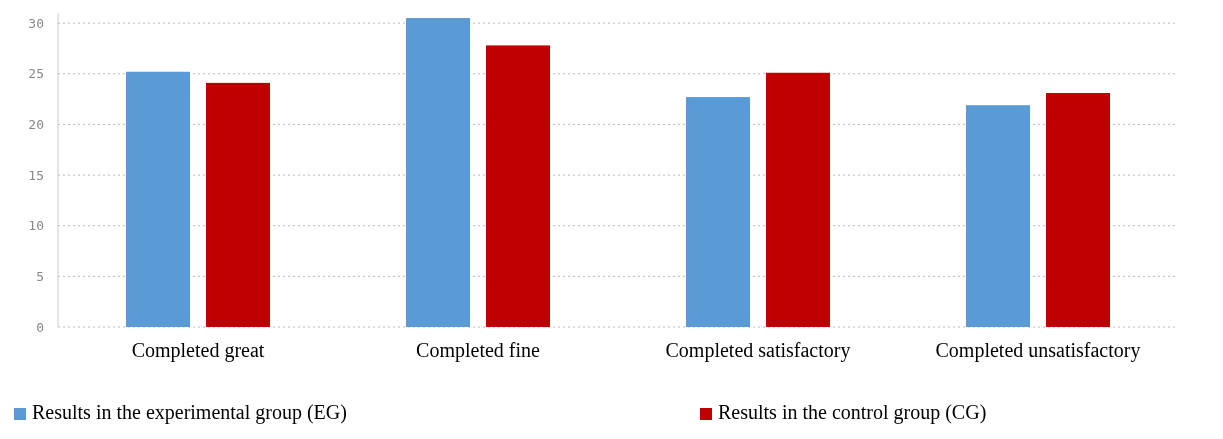 This screenshot has height=439, width=1223. What do you see at coordinates (36, 74) in the screenshot?
I see `y-tick-label: 25` at bounding box center [36, 74].